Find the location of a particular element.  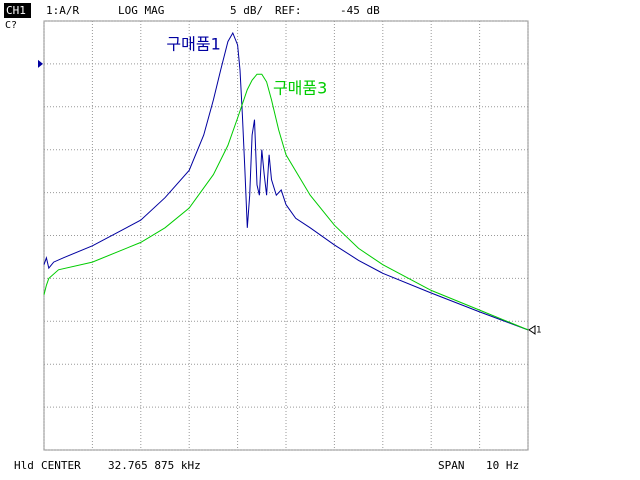

ref-caption: REF: is located at coordinates (288, 10).